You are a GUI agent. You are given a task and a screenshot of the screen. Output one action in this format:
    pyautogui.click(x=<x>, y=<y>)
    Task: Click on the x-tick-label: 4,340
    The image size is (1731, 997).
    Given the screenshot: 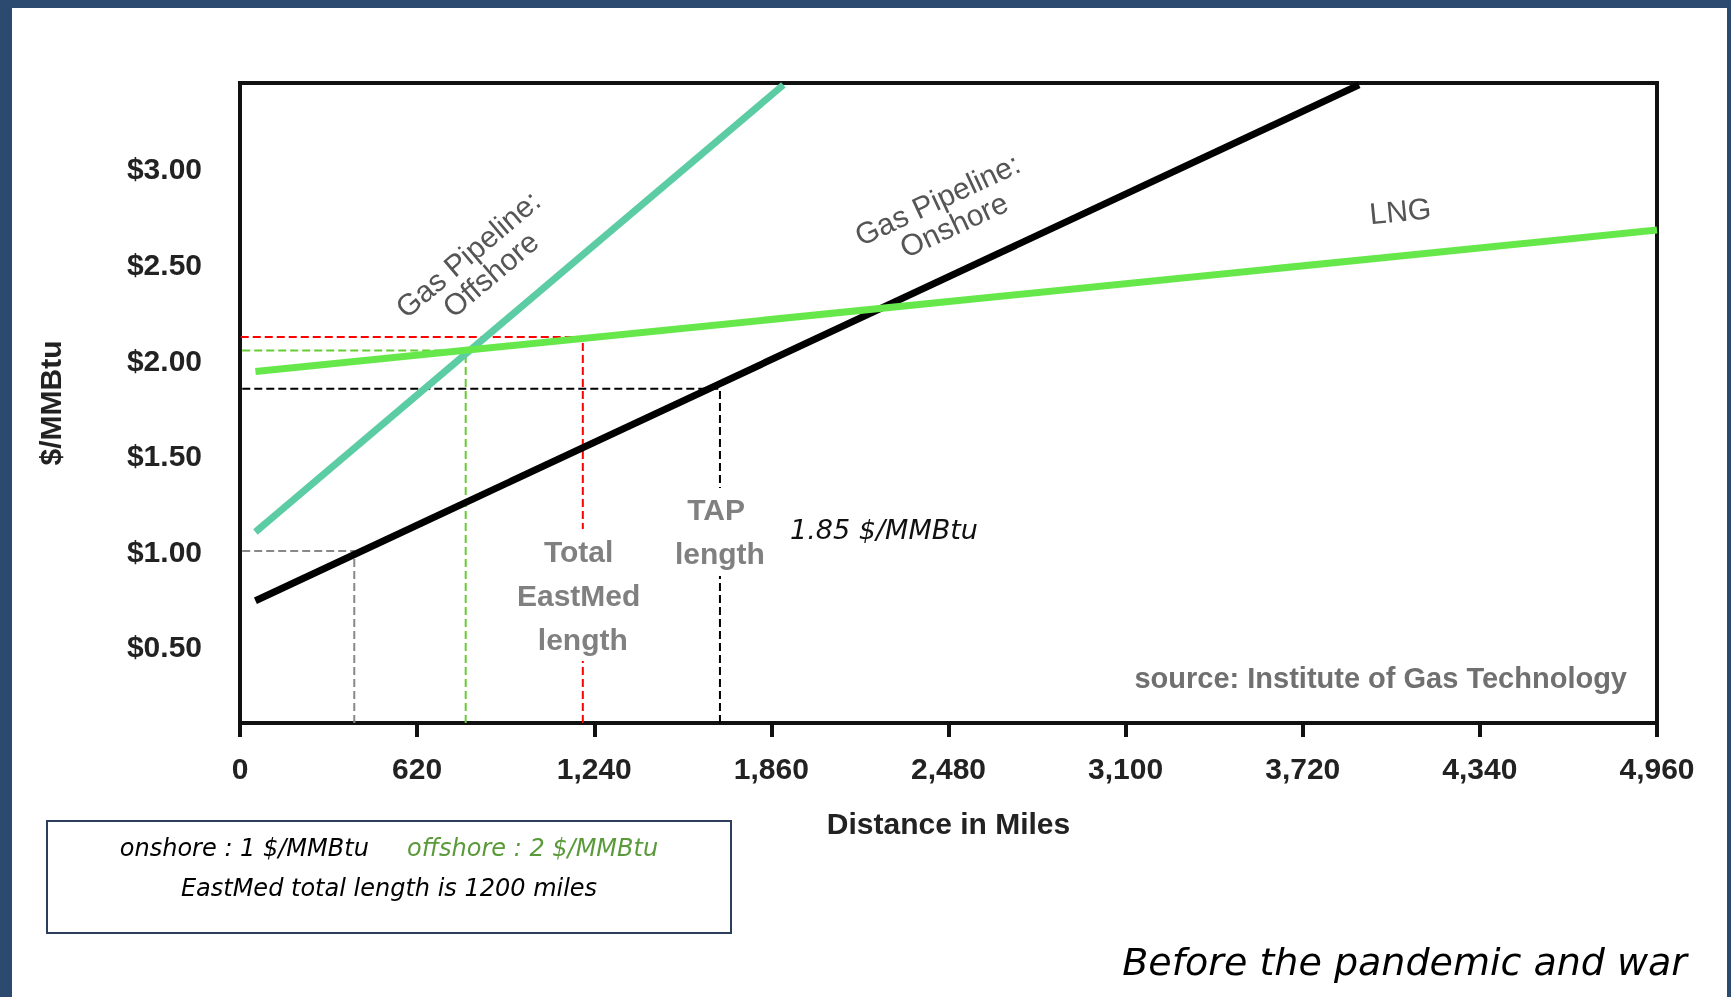 What is the action you would take?
    pyautogui.click(x=1480, y=768)
    